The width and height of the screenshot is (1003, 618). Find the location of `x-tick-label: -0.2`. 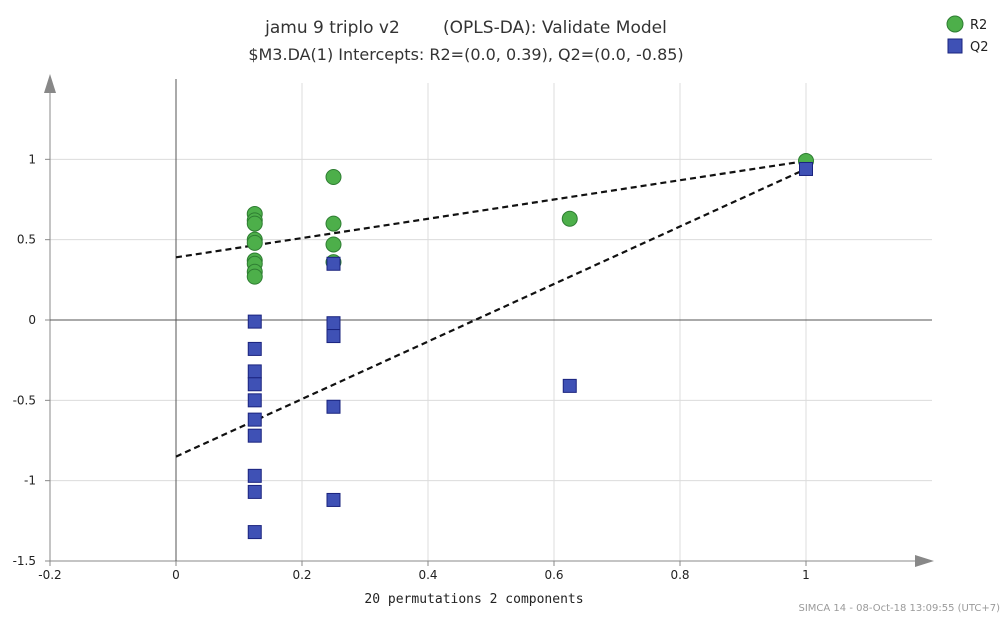

x-tick-label: -0.2 is located at coordinates (49, 575).